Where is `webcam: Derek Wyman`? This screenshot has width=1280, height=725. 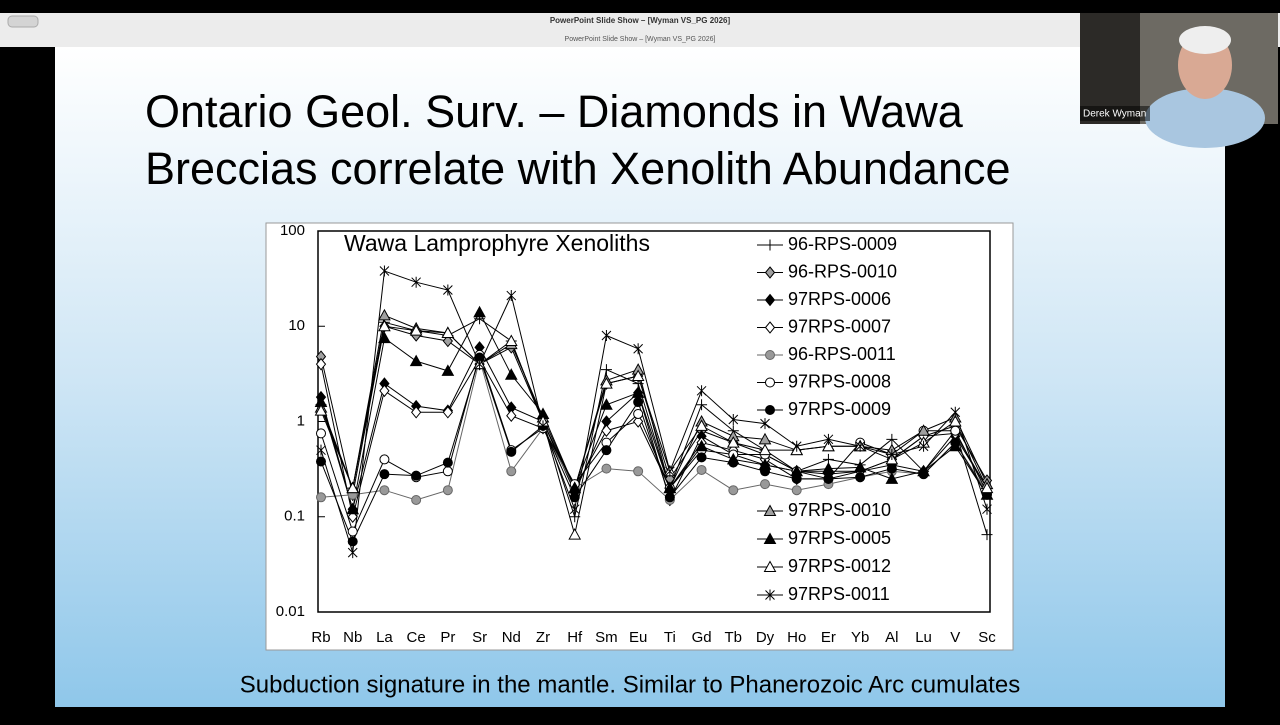
webcam: Derek Wyman is located at coordinates (1179, 80).